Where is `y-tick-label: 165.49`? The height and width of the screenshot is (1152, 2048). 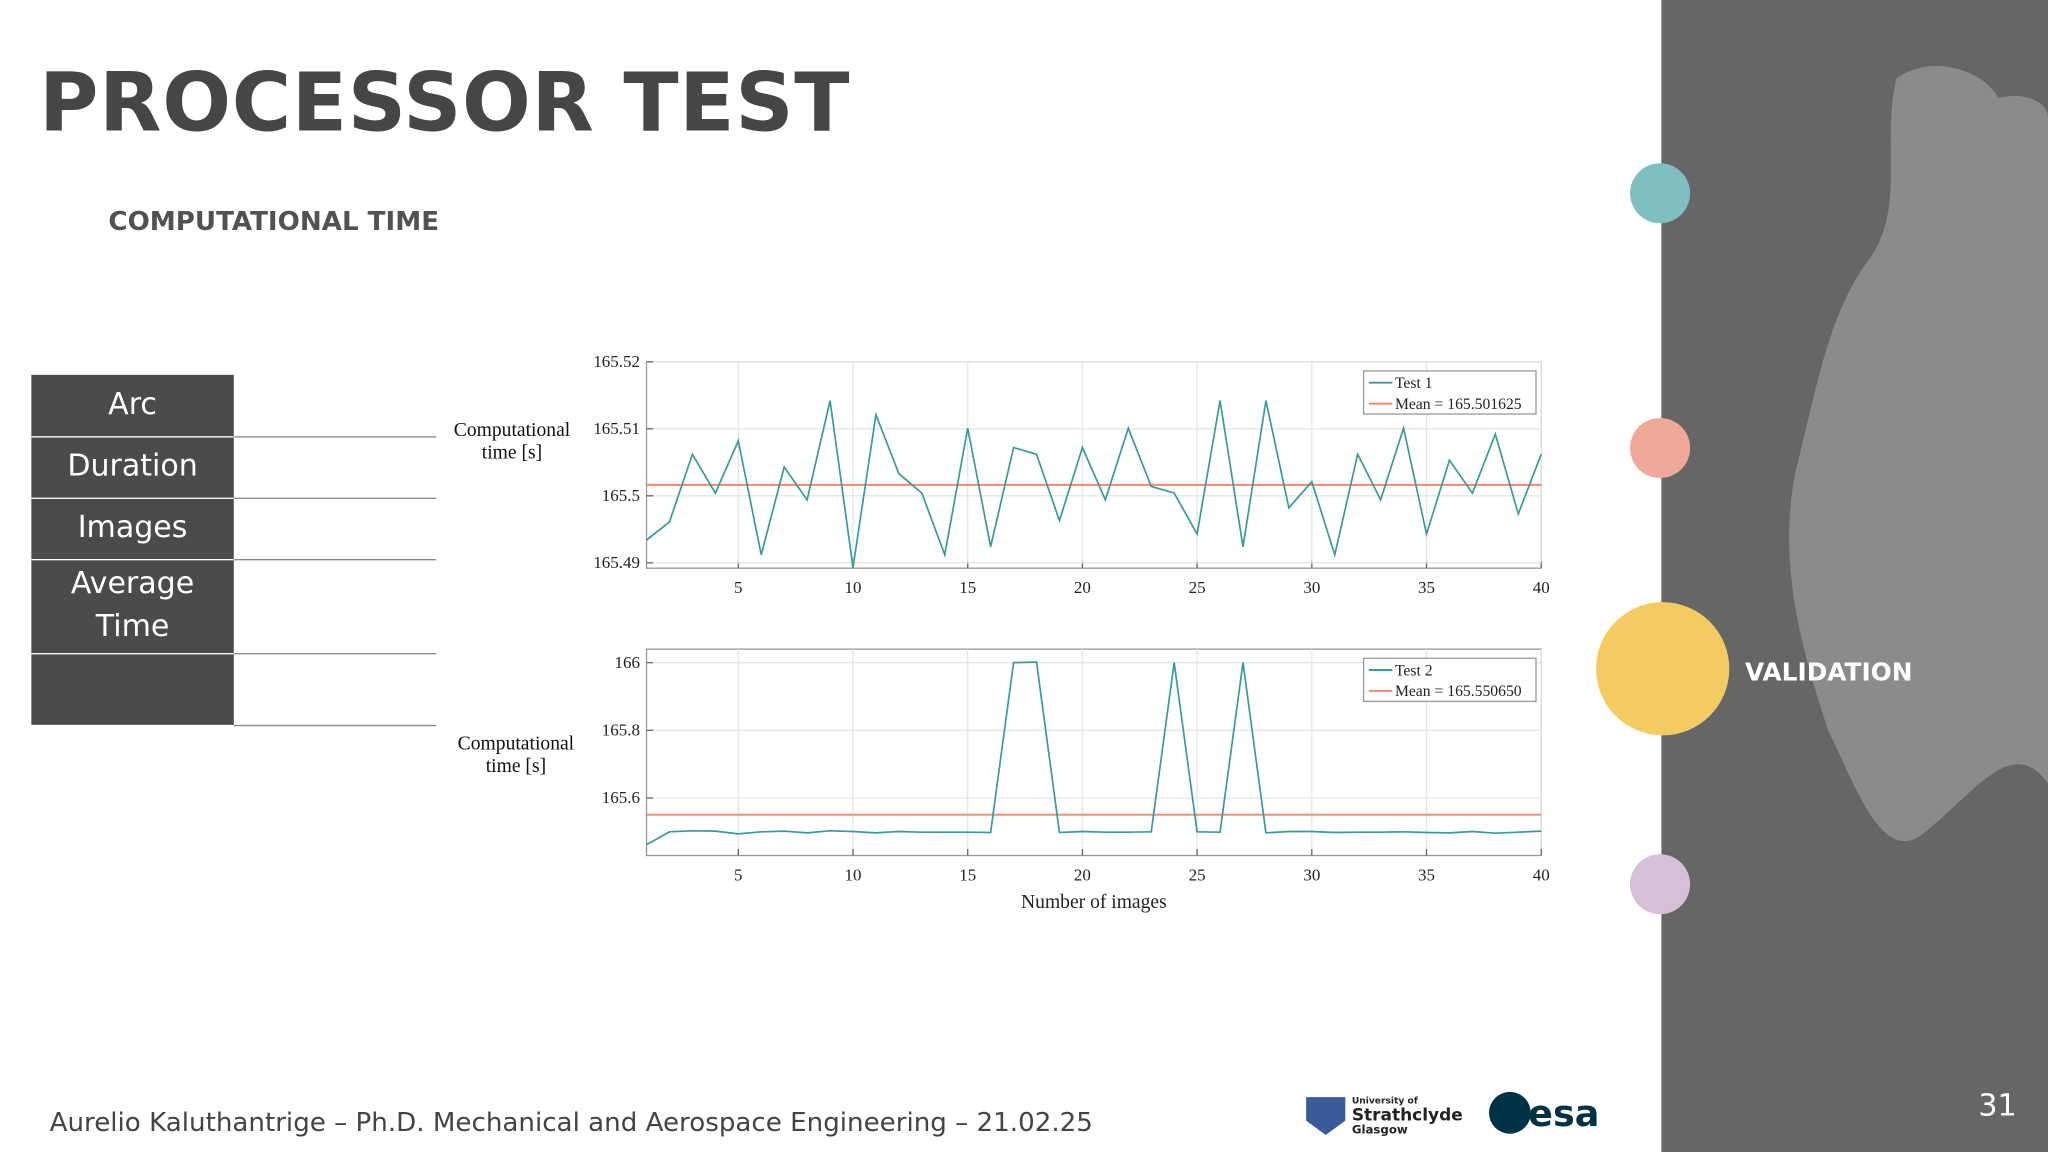
y-tick-label: 165.49 is located at coordinates (616, 562).